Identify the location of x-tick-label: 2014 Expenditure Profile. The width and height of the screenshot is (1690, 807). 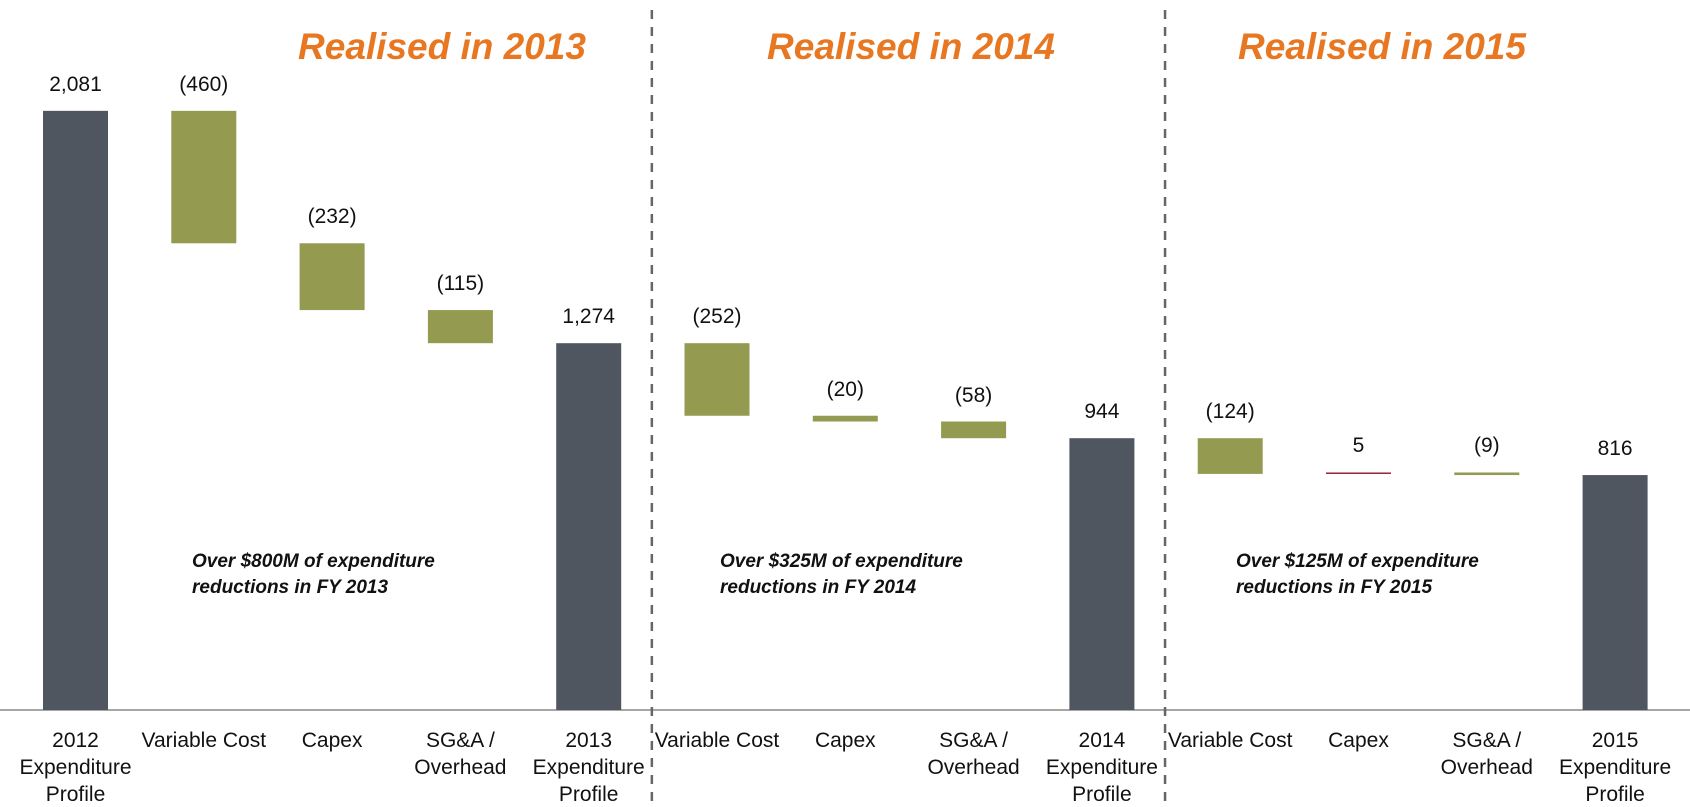
(1101, 767).